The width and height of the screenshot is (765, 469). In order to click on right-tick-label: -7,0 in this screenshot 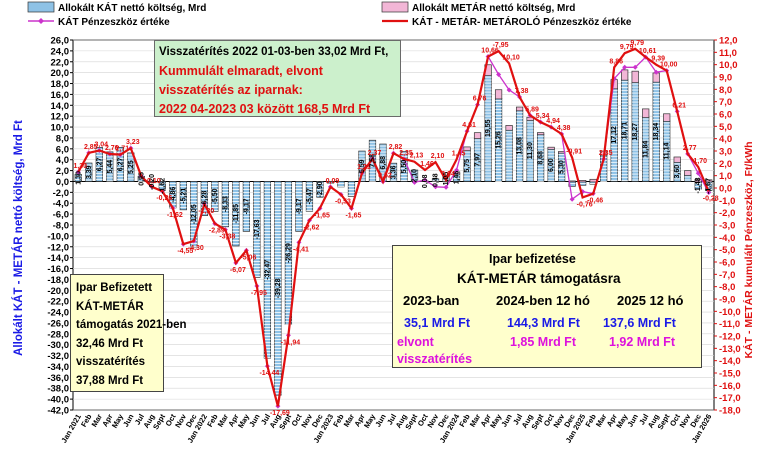, I will do `click(727, 275)`.